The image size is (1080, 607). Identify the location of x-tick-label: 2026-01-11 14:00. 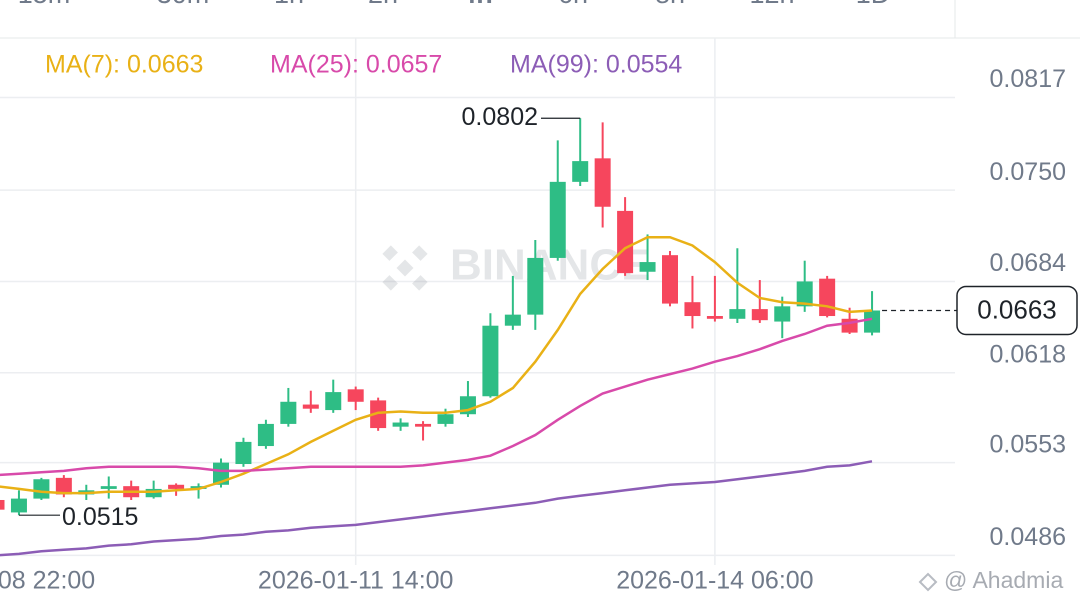
(356, 581).